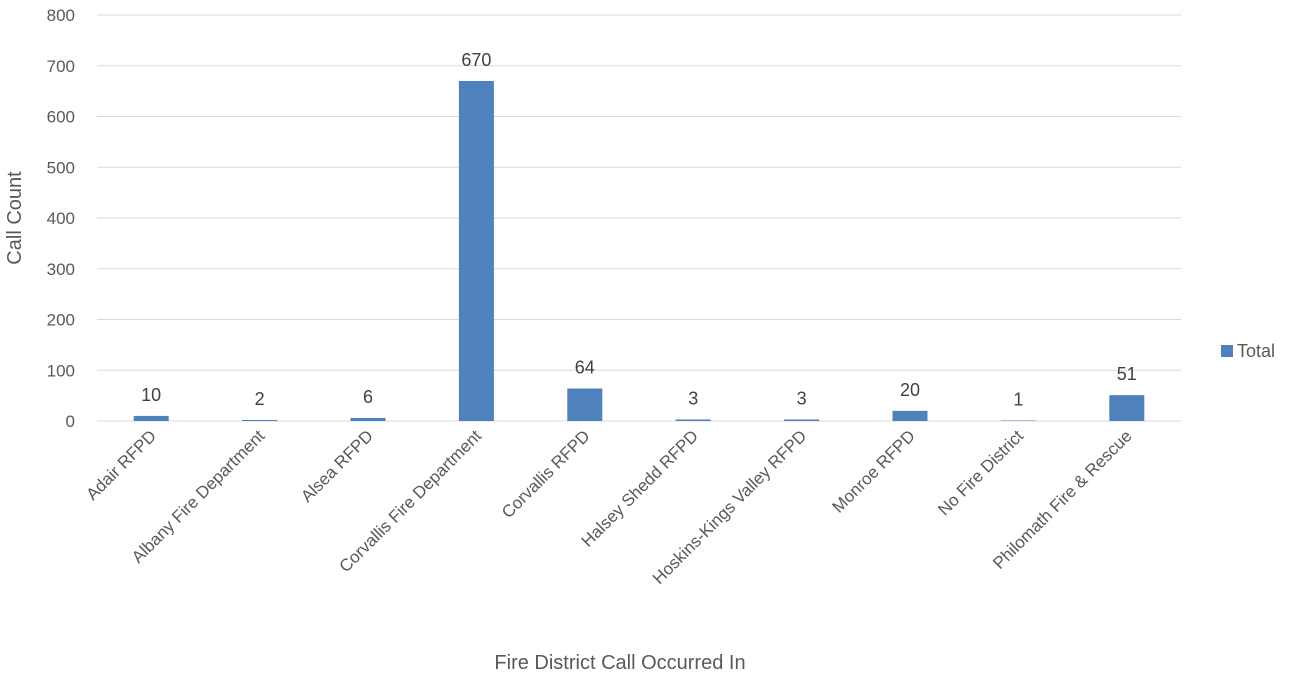  I want to click on data-label: 6, so click(368, 397).